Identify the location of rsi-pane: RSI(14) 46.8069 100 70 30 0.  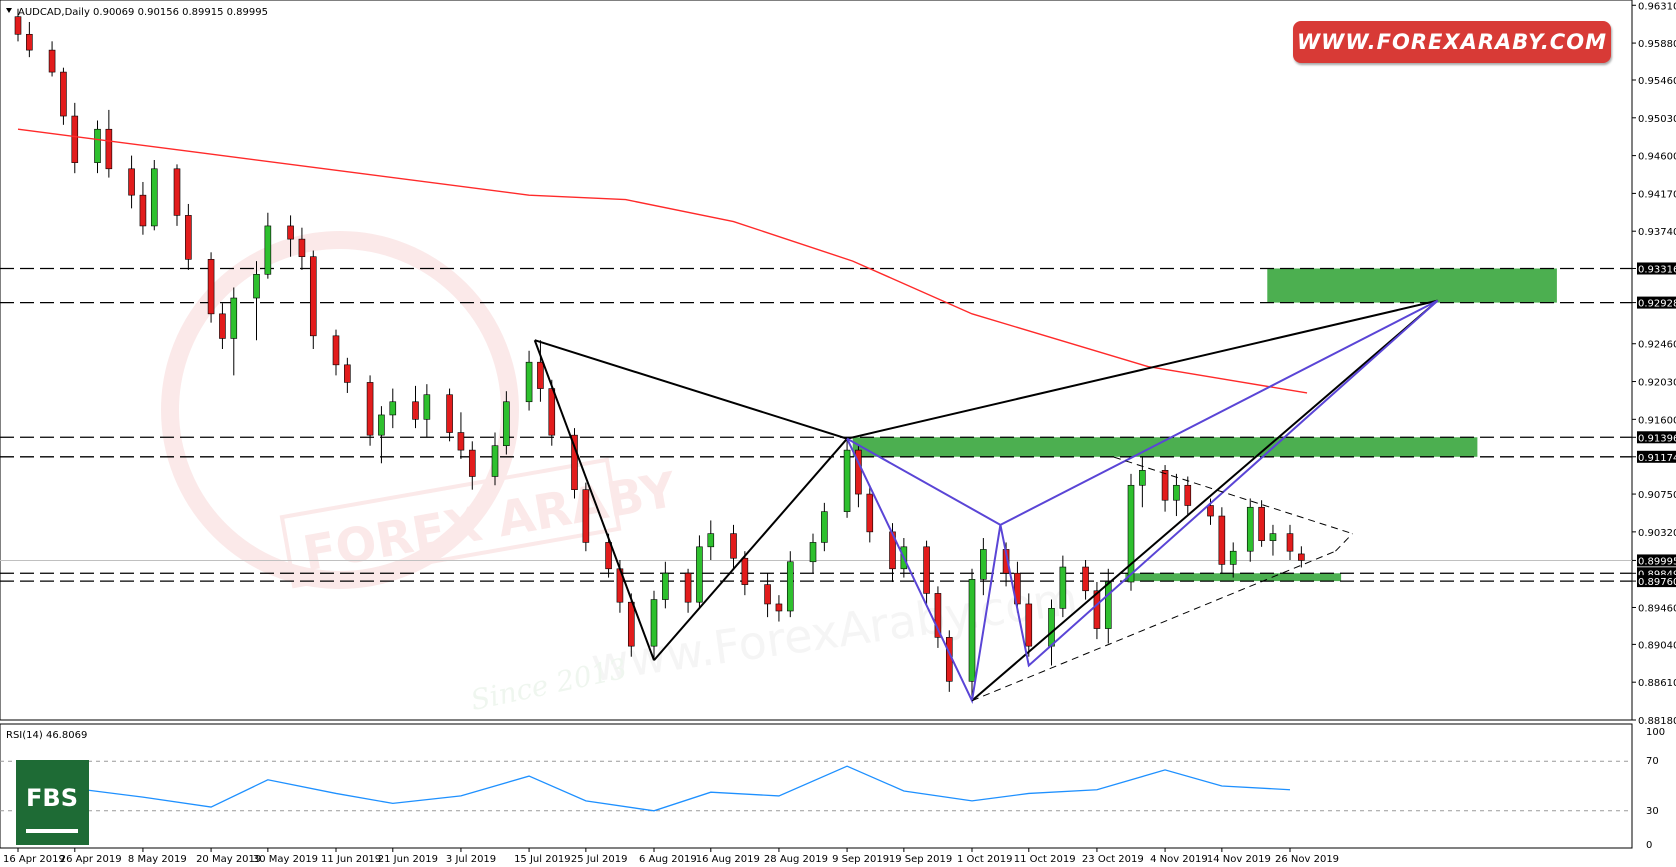
(832, 787).